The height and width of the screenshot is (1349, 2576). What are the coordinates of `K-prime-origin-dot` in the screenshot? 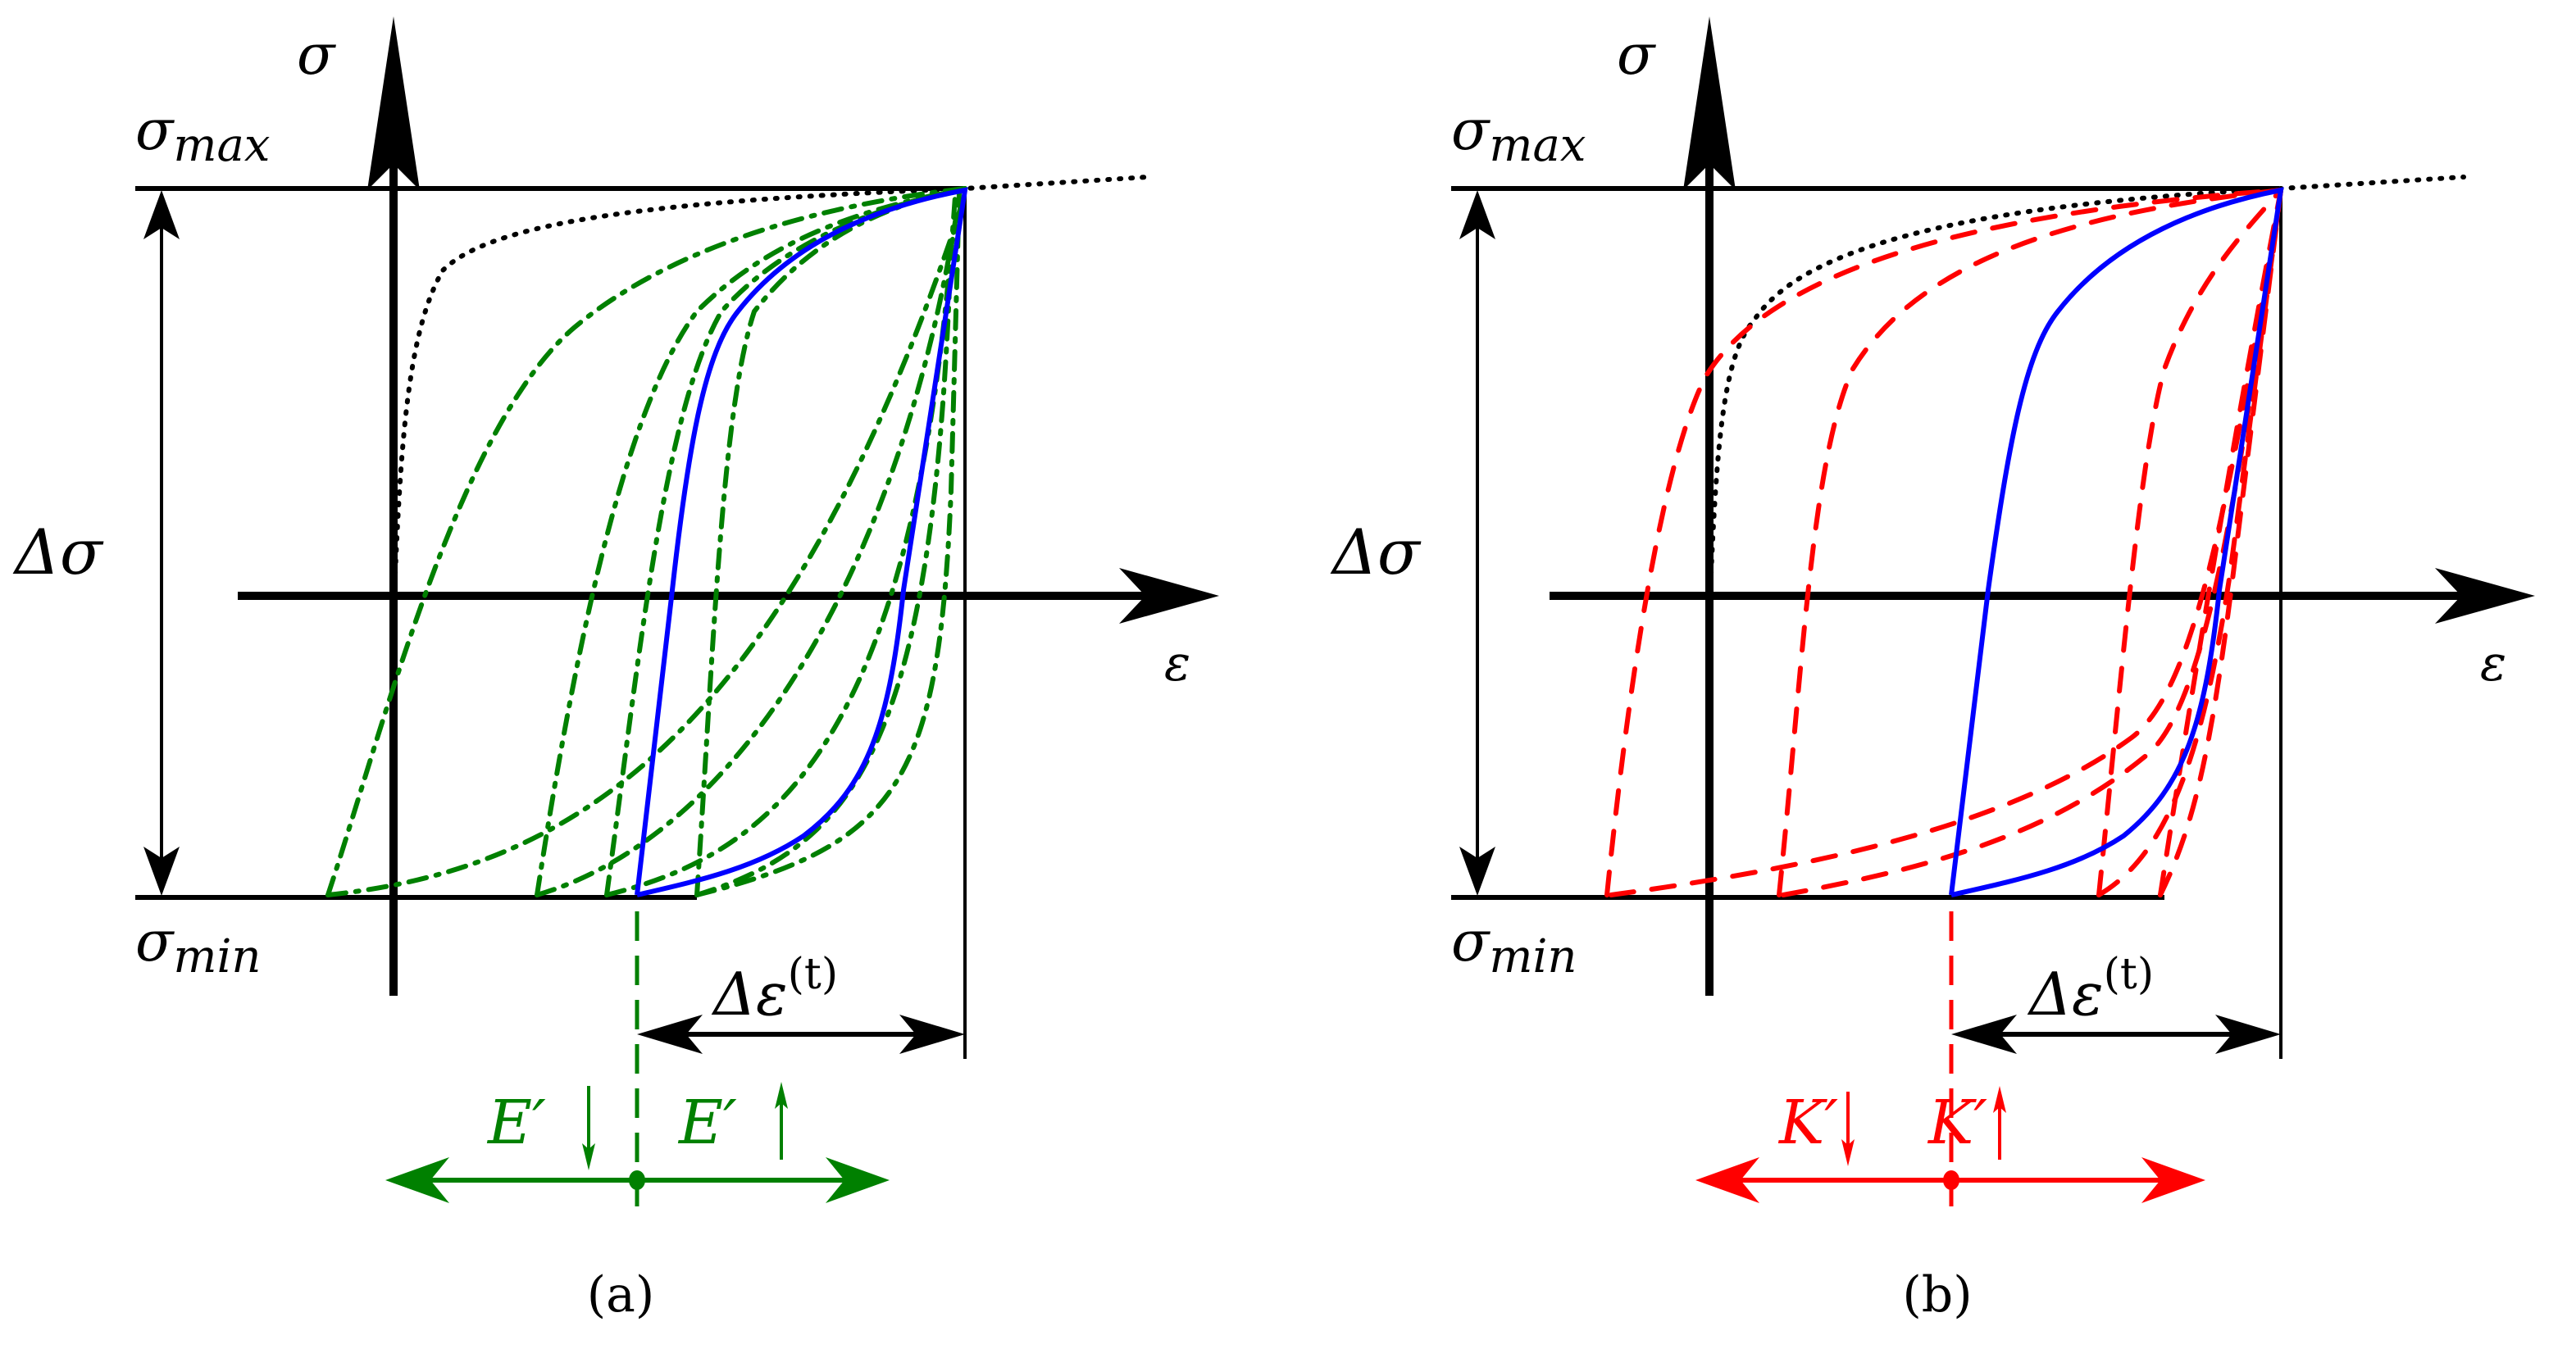 It's located at (1951, 1180).